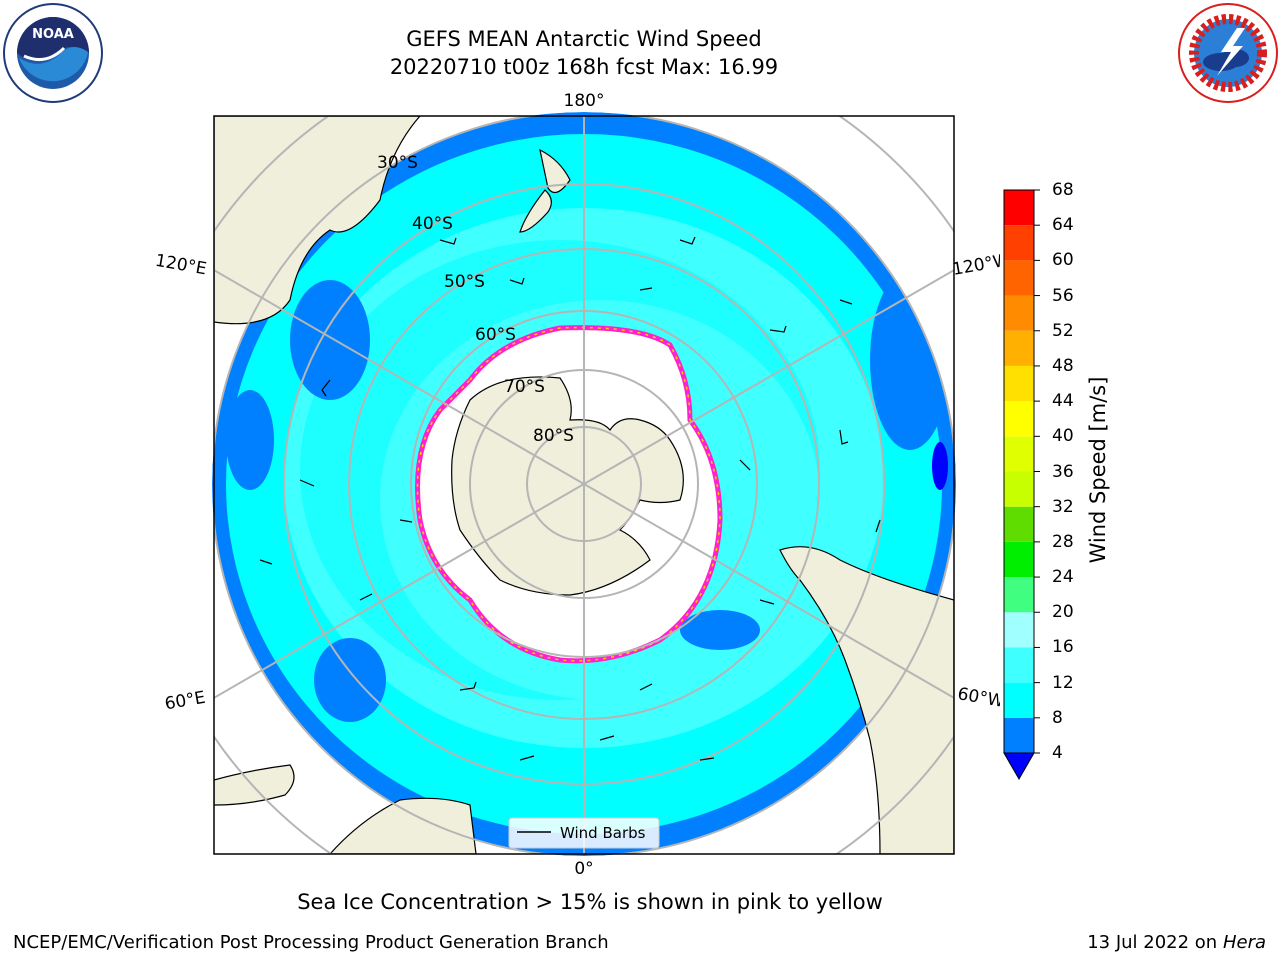 Image resolution: width=1280 pixels, height=960 pixels. Describe the element at coordinates (185, 701) in the screenshot. I see `label-60e: 60°E` at that location.